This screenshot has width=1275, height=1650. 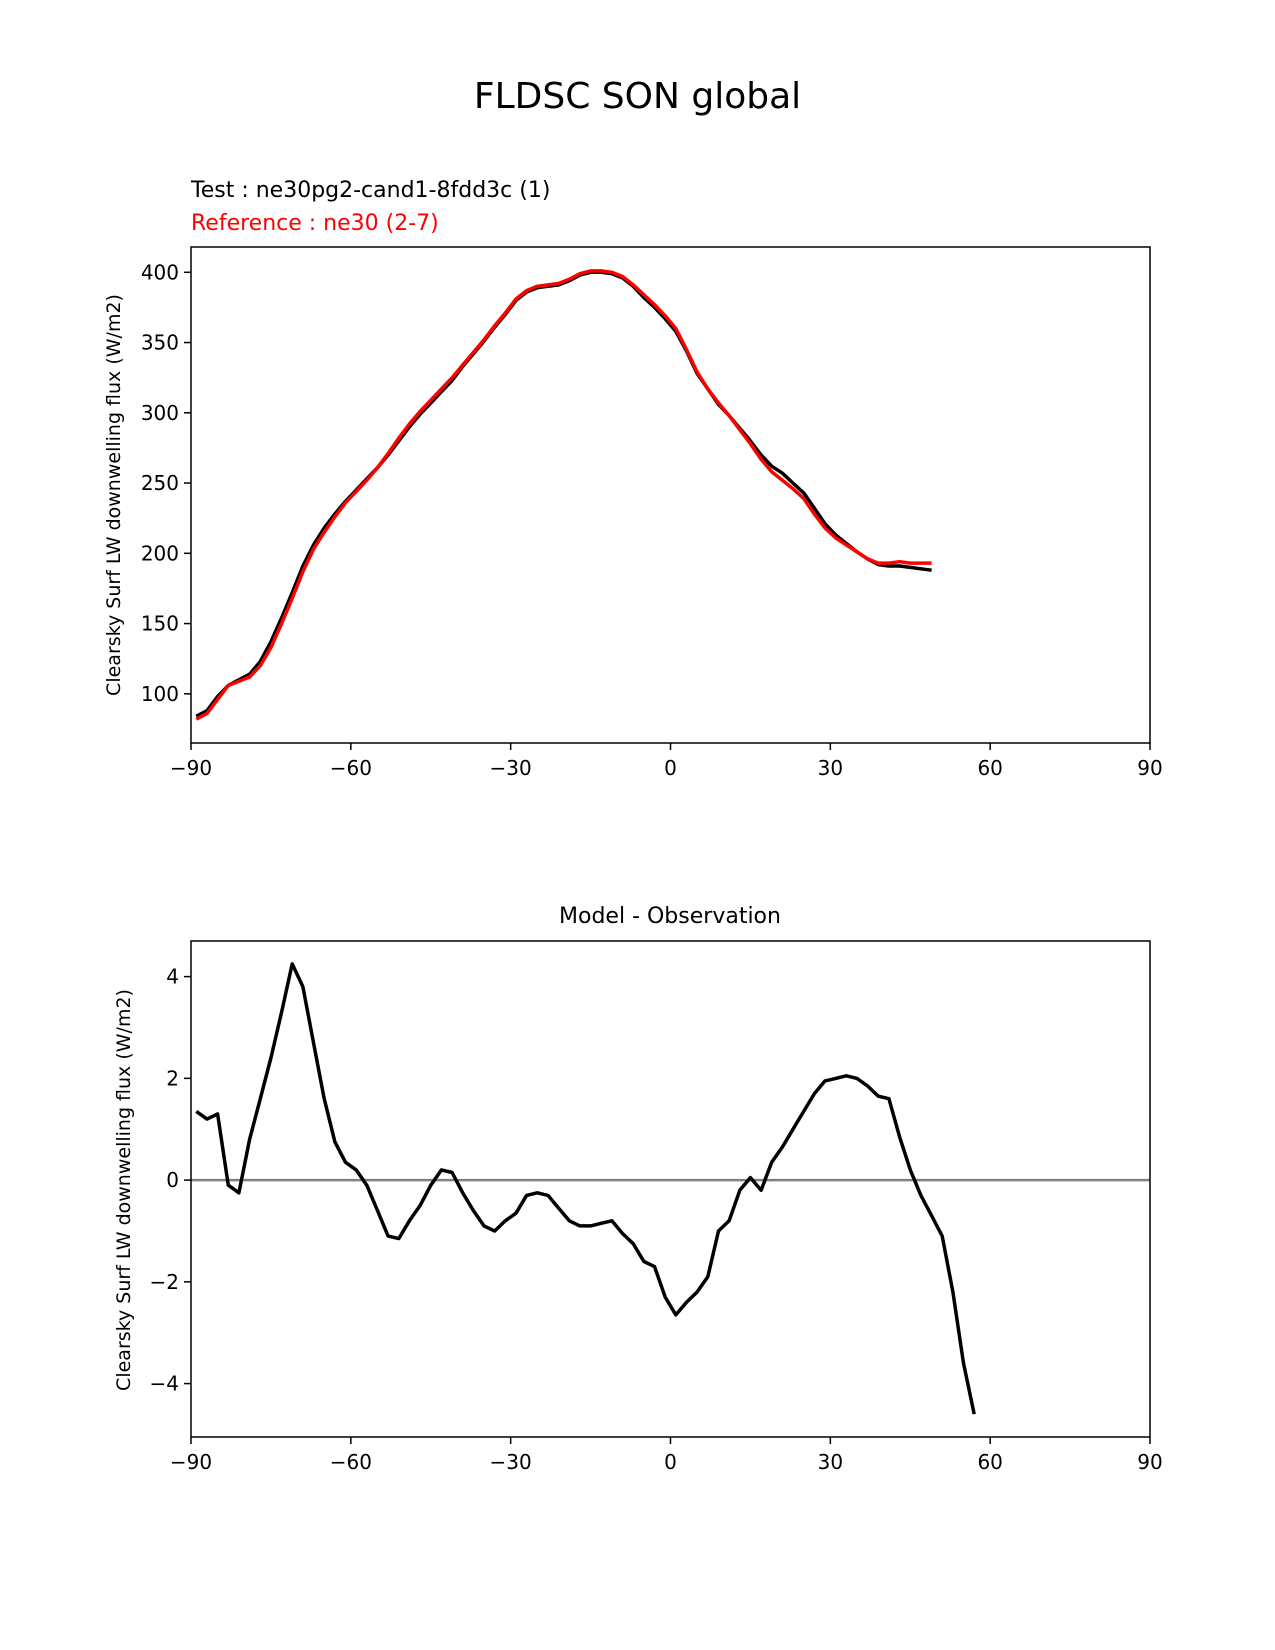 What do you see at coordinates (315, 223) in the screenshot?
I see `legend-reference-label: Reference : ne30 (2-7)` at bounding box center [315, 223].